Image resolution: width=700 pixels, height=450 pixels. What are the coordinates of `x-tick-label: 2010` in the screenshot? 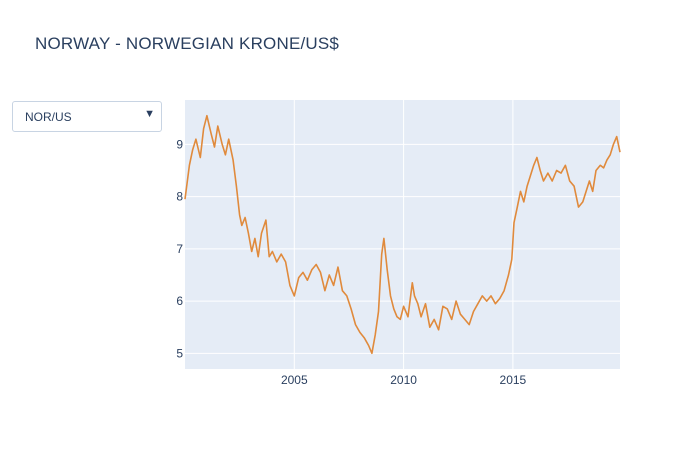 It's located at (403, 380).